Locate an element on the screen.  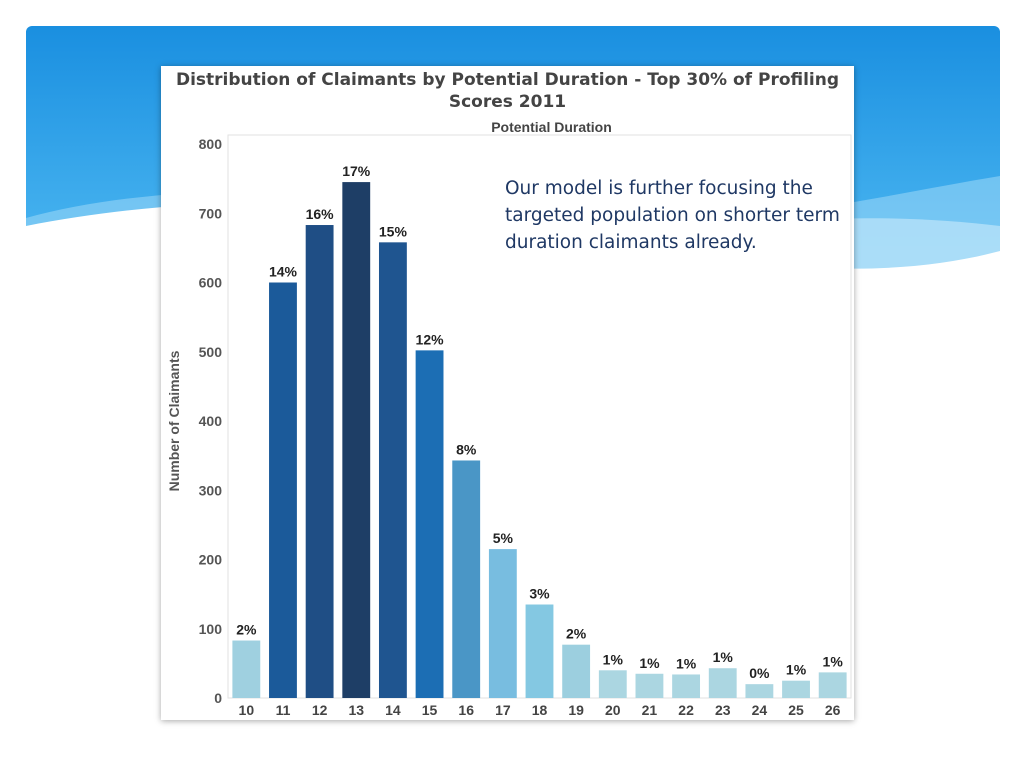
x-tick-label: 18 is located at coordinates (540, 710).